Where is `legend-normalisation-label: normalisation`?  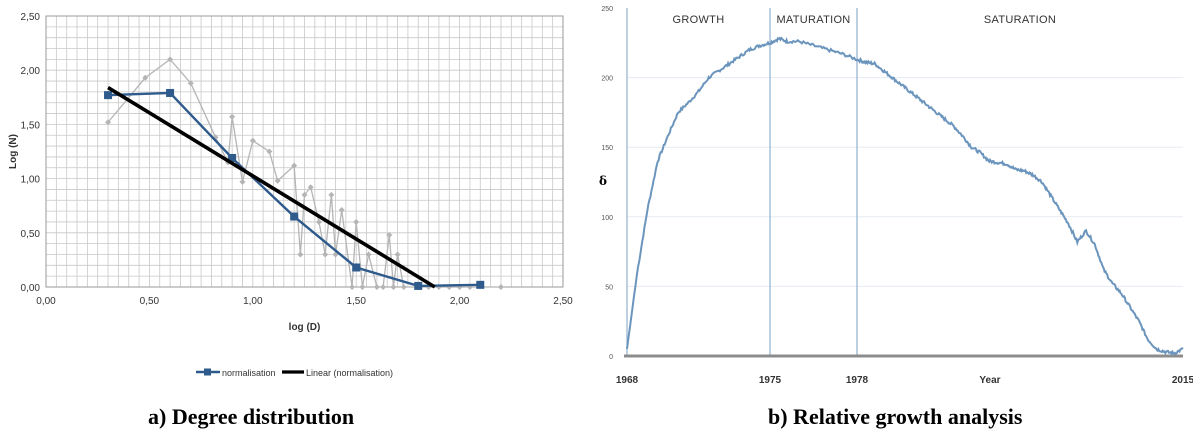 legend-normalisation-label: normalisation is located at coordinates (249, 373).